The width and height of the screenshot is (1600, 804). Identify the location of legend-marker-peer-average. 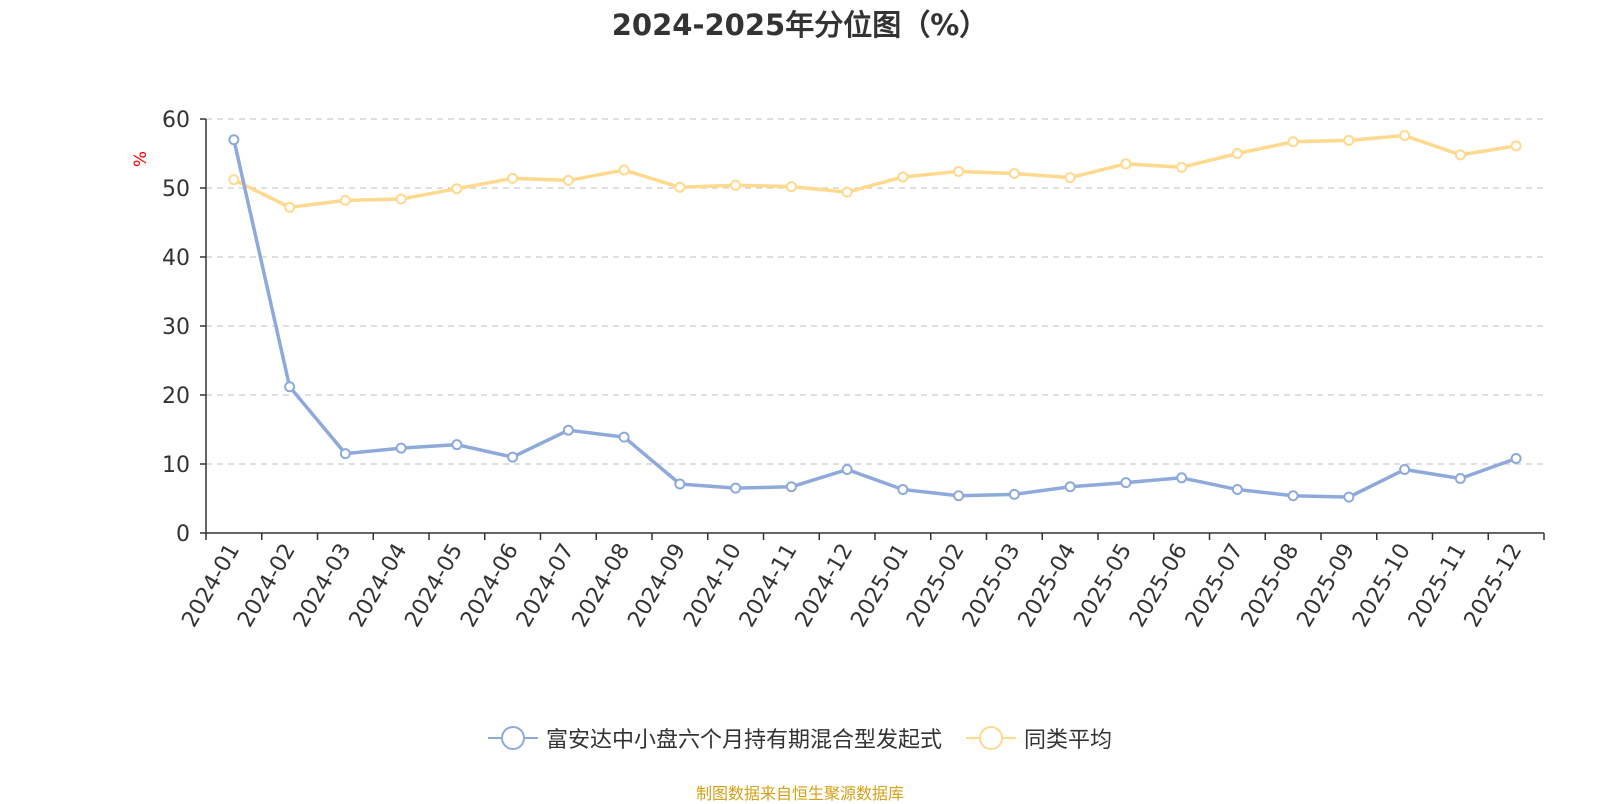
(991, 738).